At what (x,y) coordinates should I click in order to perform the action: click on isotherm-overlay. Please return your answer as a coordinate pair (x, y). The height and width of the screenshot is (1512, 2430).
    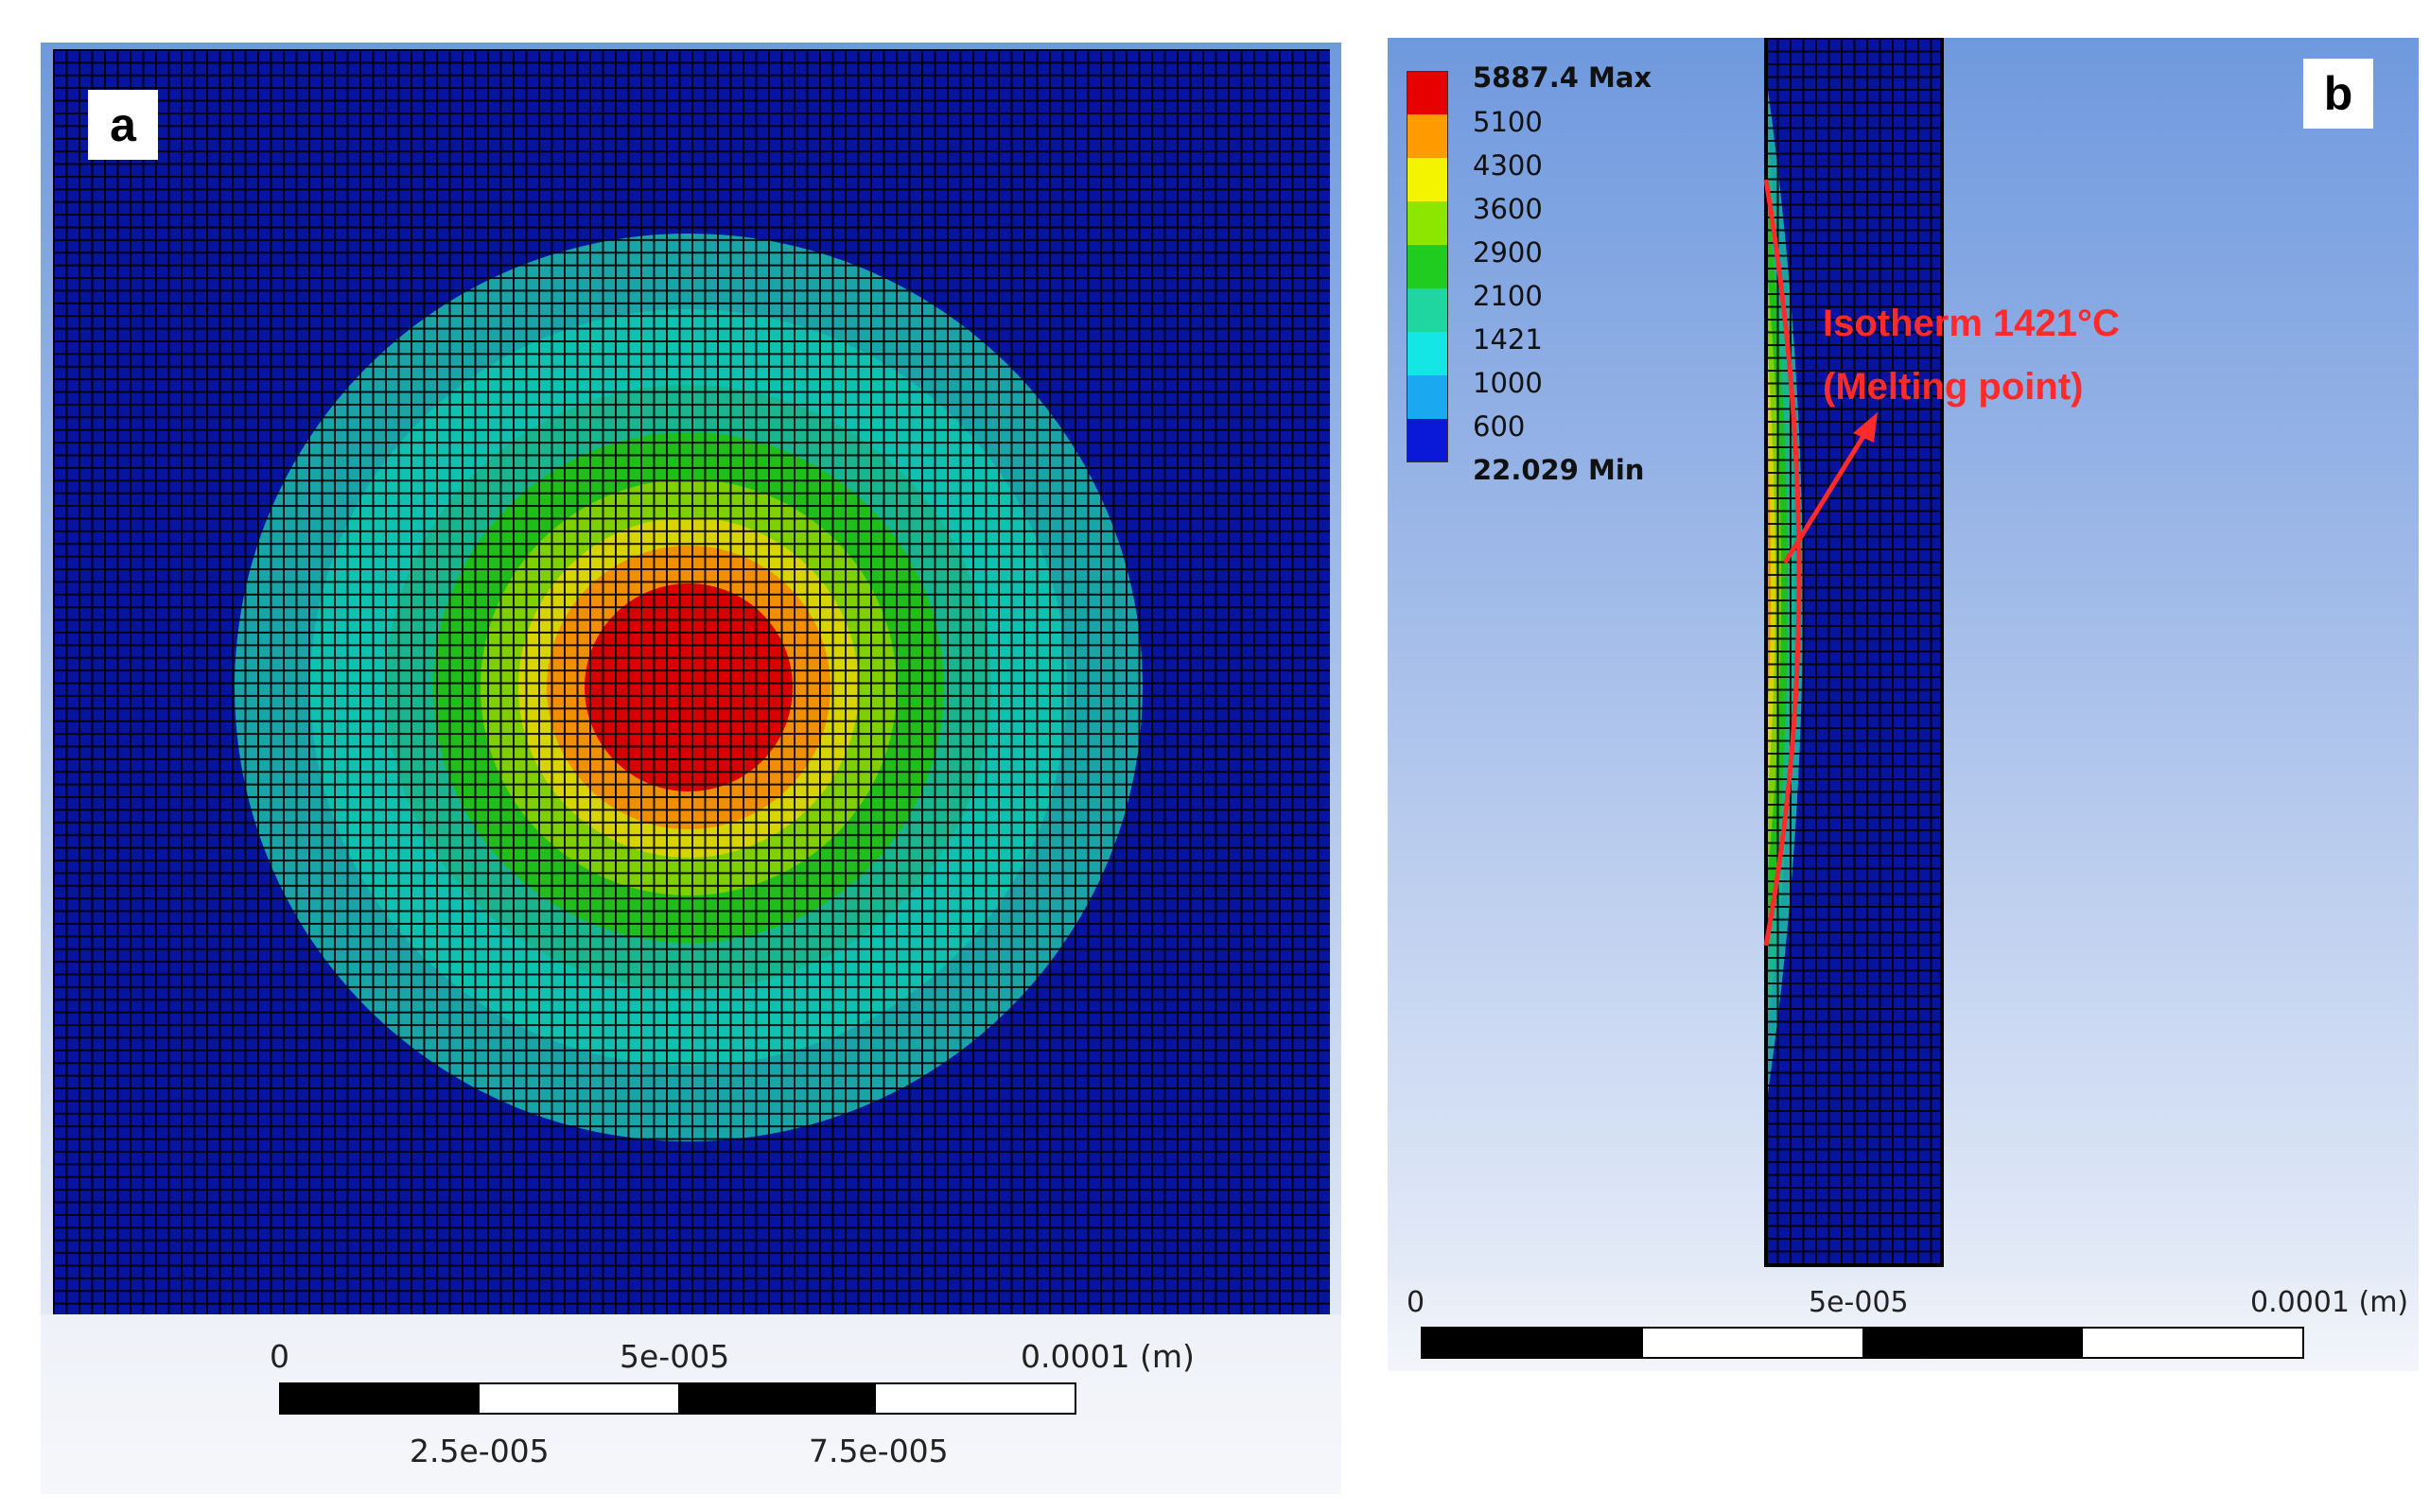
    Looking at the image, I should click on (1820, 563).